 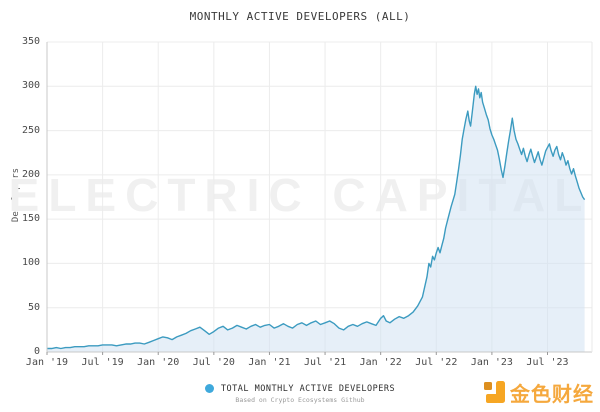 What do you see at coordinates (30, 86) in the screenshot?
I see `y-tick-label: 300` at bounding box center [30, 86].